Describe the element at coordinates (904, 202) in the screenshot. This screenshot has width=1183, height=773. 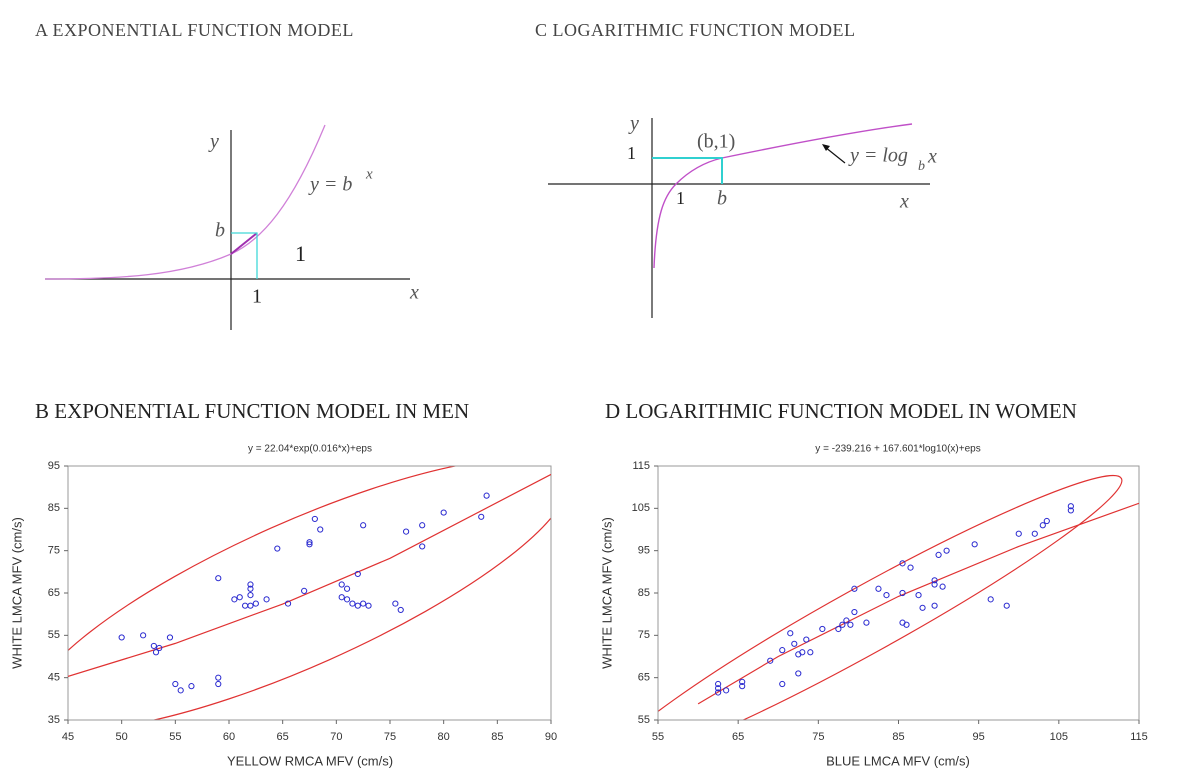
I see `axis-label: x` at that location.